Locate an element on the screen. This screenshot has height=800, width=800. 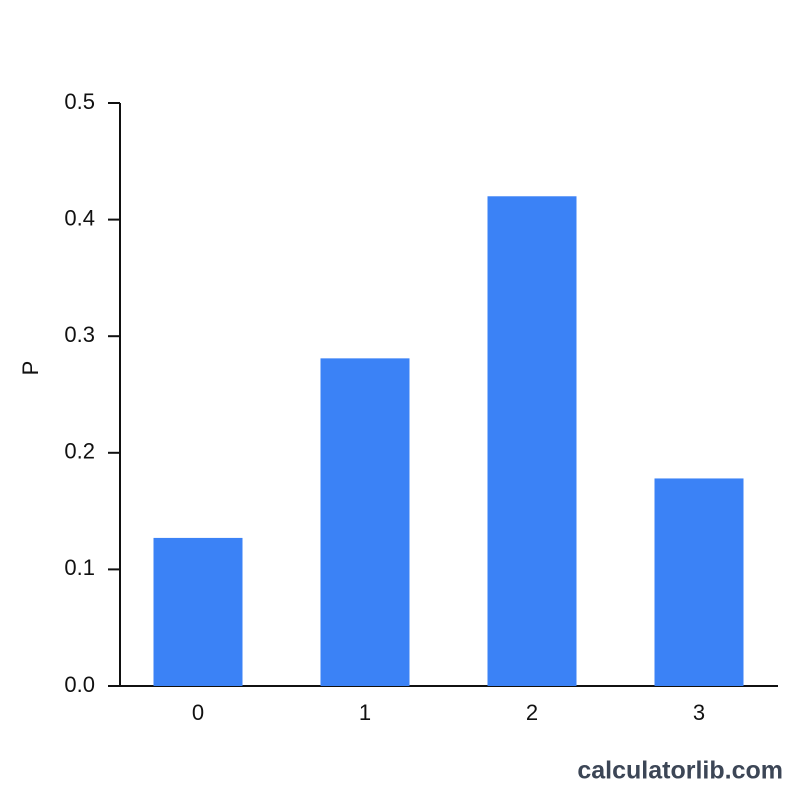
x-tick-label: 2 is located at coordinates (532, 712).